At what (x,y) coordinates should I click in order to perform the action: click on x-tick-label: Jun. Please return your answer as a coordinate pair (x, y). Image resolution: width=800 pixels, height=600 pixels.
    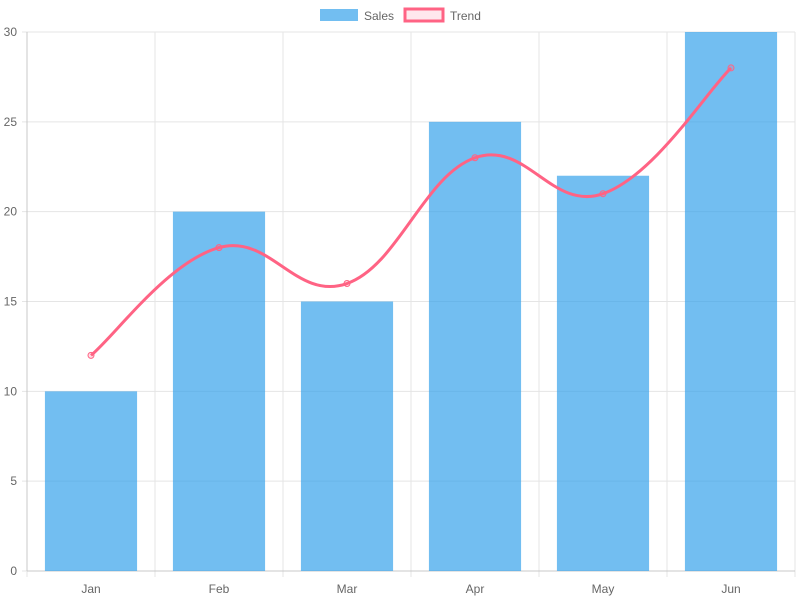
    Looking at the image, I should click on (730, 589).